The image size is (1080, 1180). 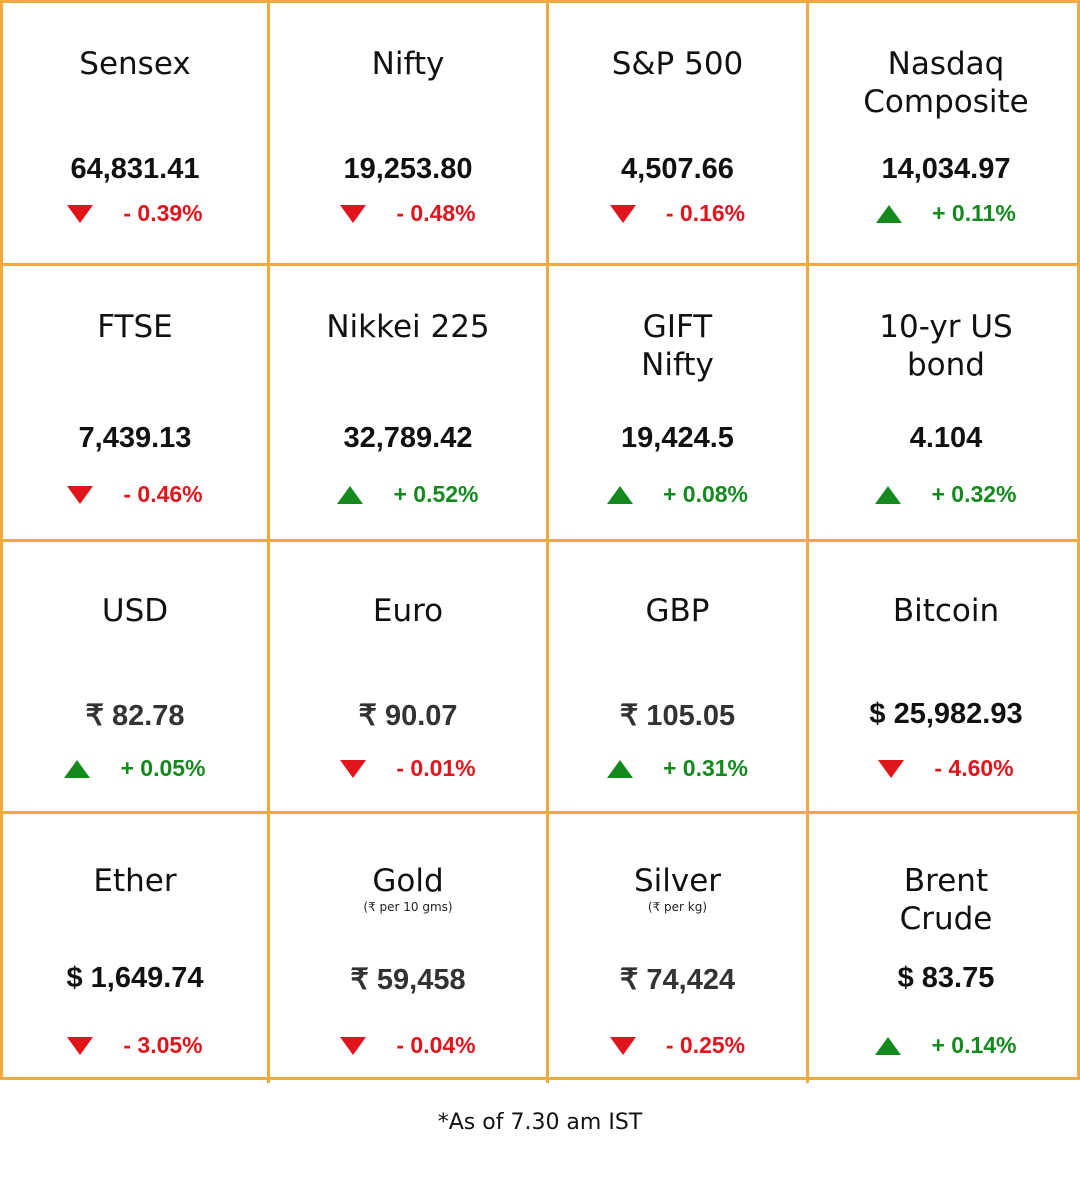 What do you see at coordinates (974, 1045) in the screenshot?
I see `change-percent: + 0.14%` at bounding box center [974, 1045].